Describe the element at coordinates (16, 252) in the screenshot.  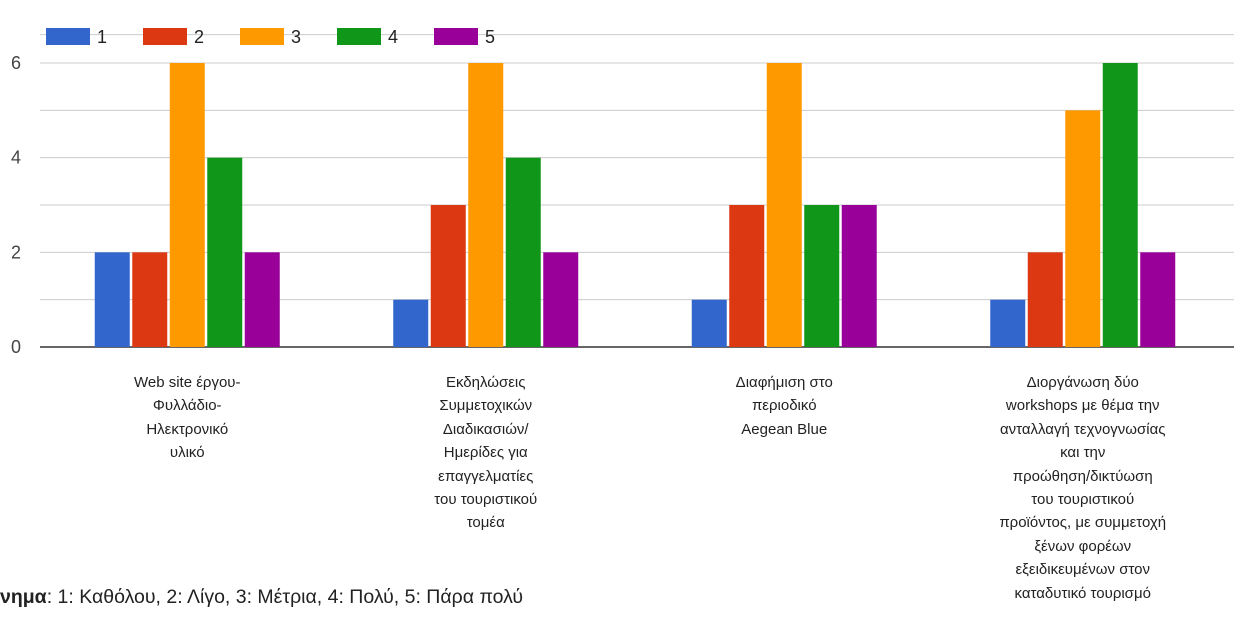
I see `y-tick-label: 2` at that location.